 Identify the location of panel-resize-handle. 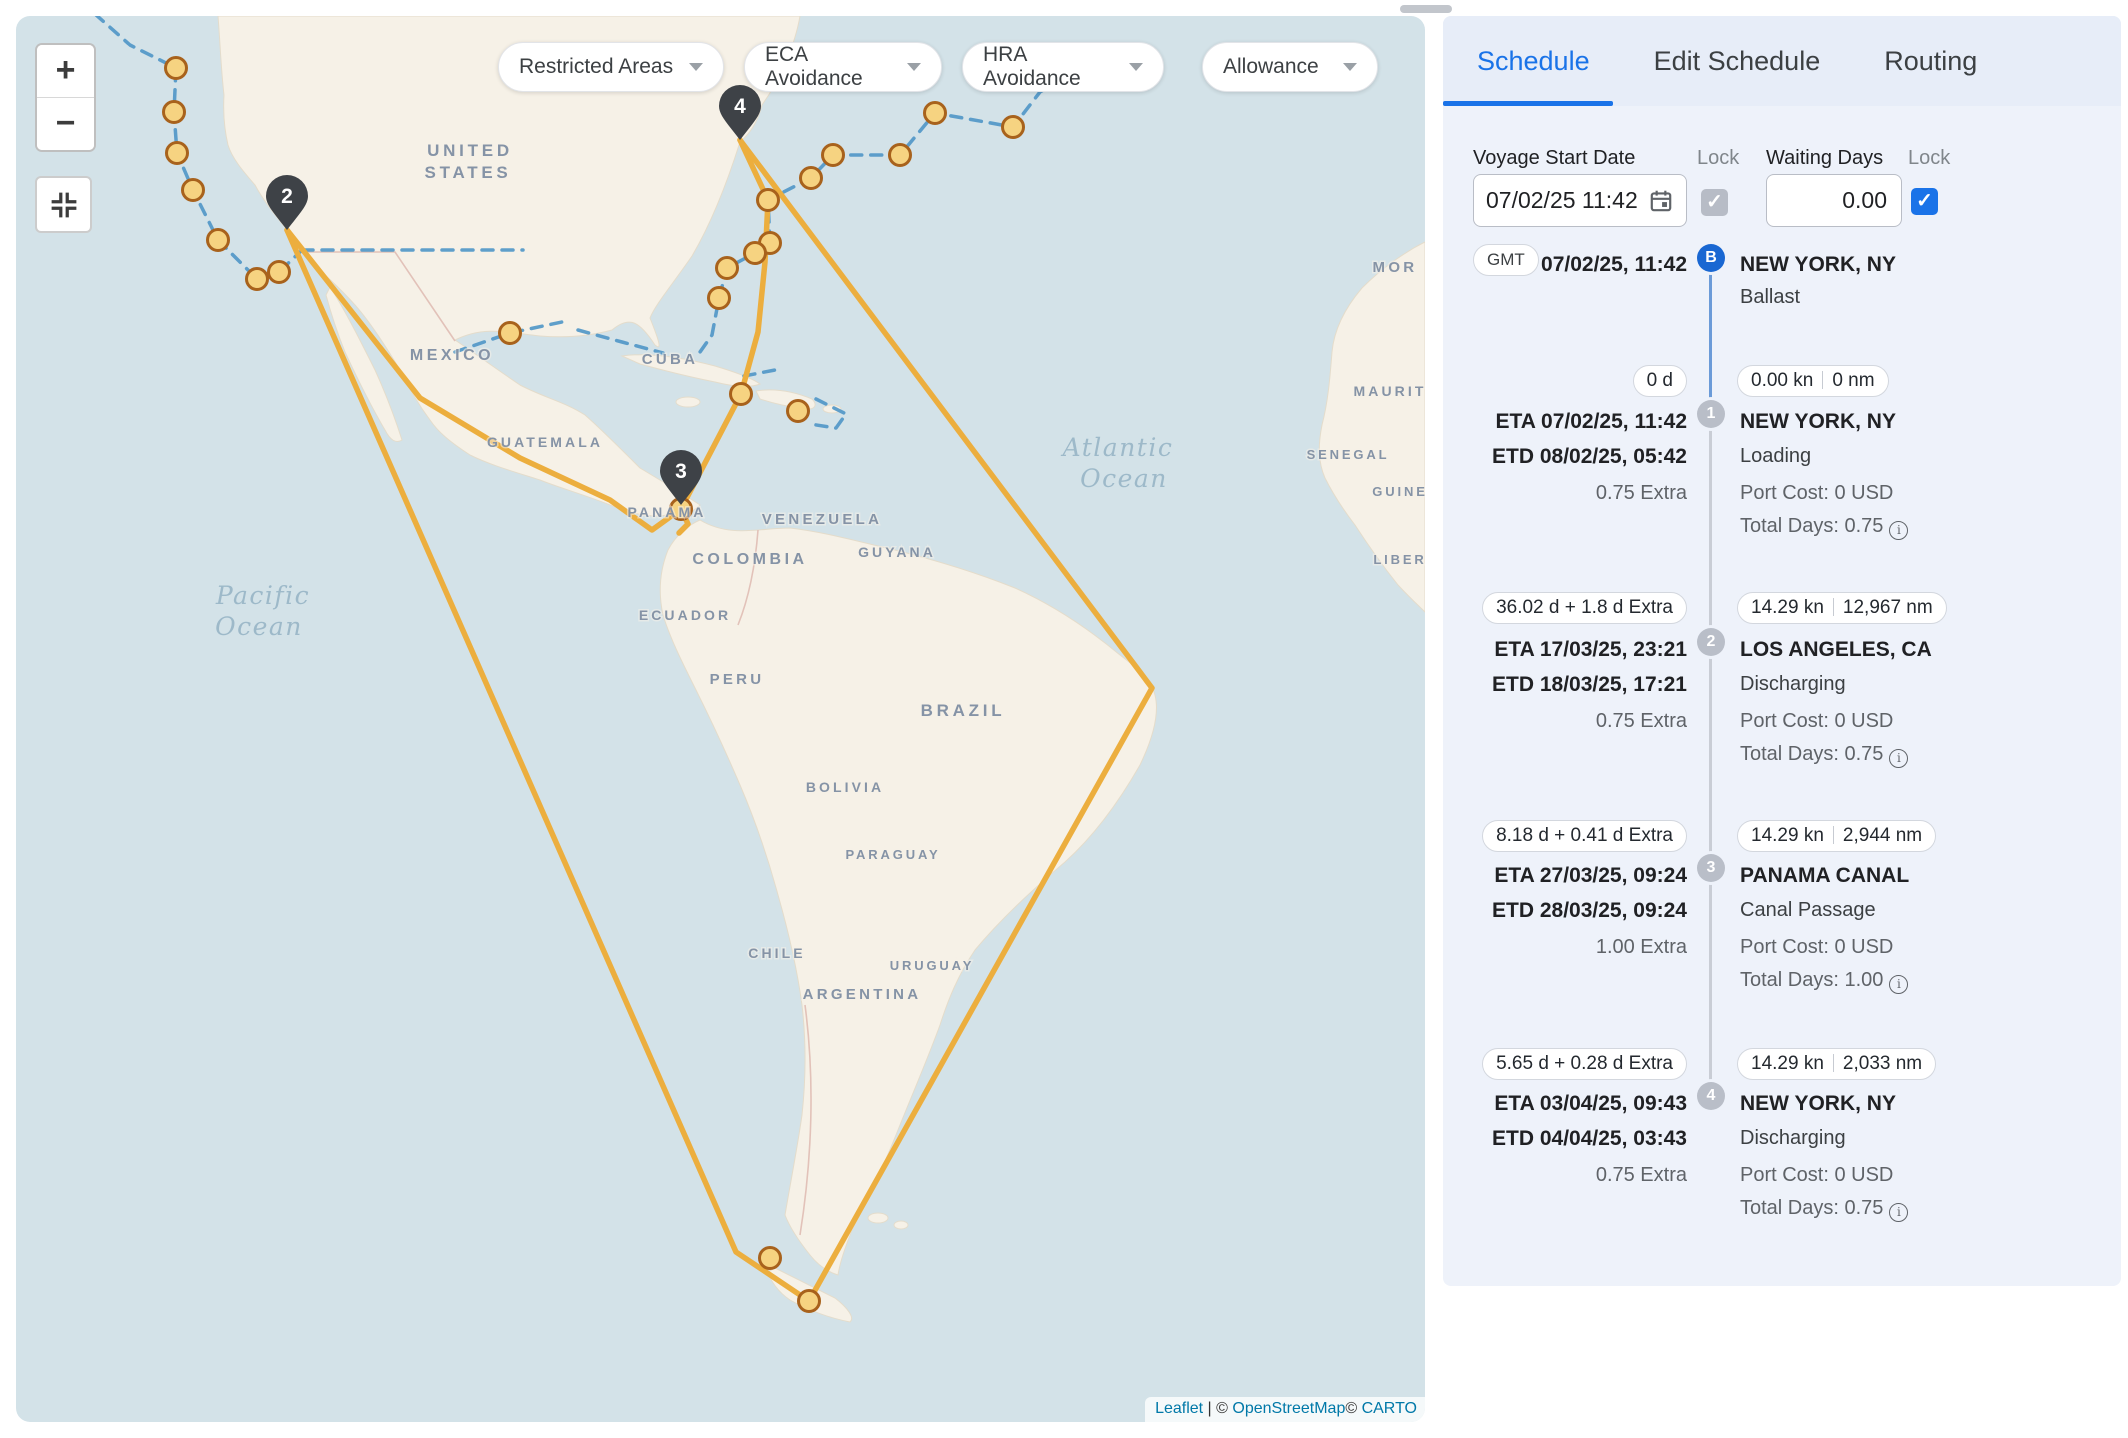
(1426, 9).